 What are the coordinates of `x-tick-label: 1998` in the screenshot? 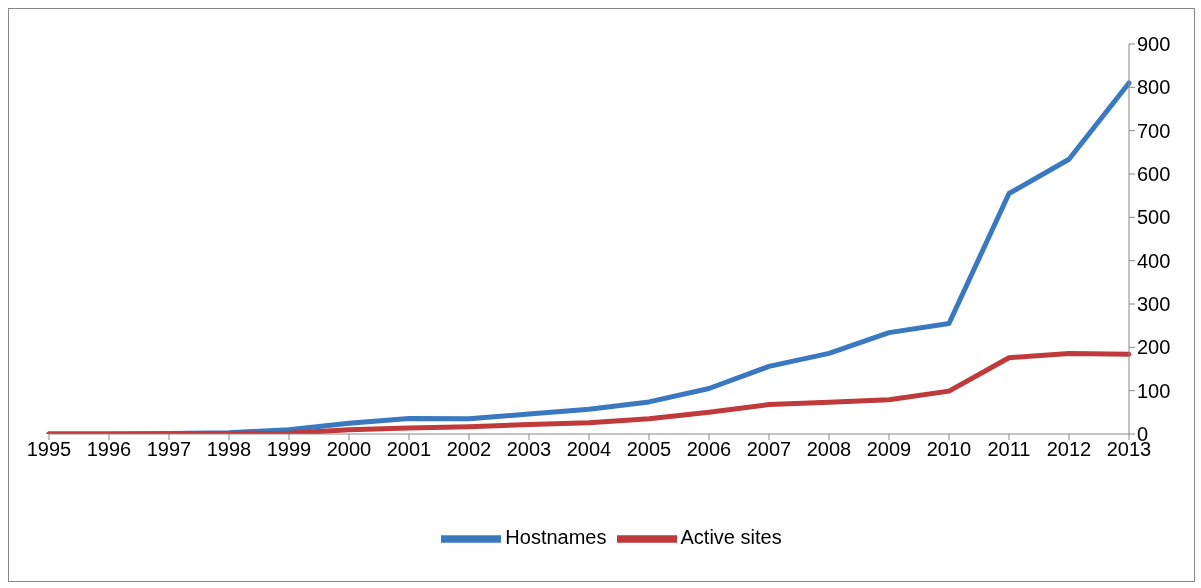 It's located at (229, 449).